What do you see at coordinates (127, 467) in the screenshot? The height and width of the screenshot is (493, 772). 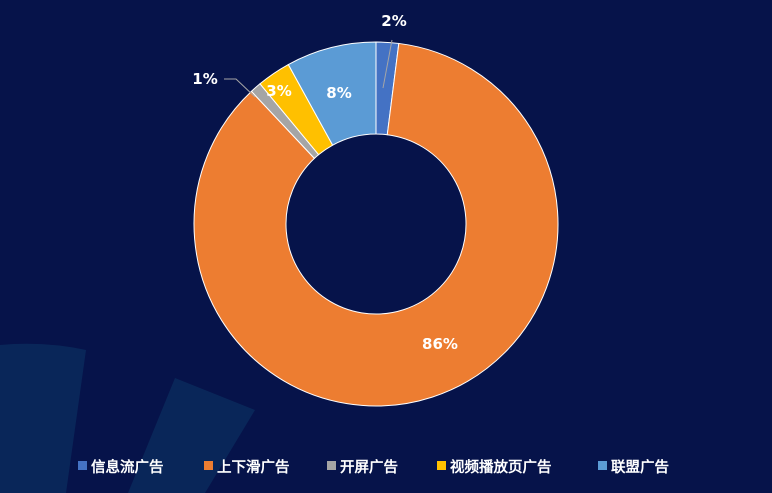 I see `legend-label-信息流广告: 信息流广告` at bounding box center [127, 467].